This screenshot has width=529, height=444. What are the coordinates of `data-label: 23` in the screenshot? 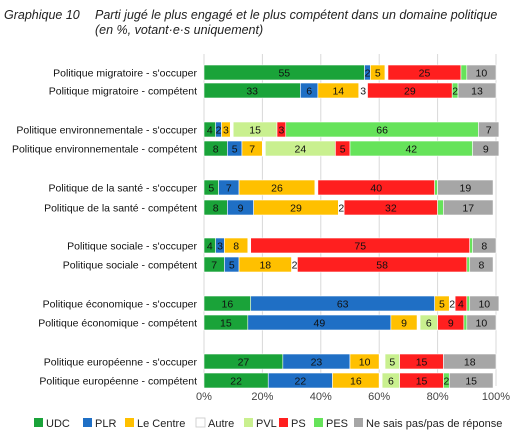 It's located at (317, 363).